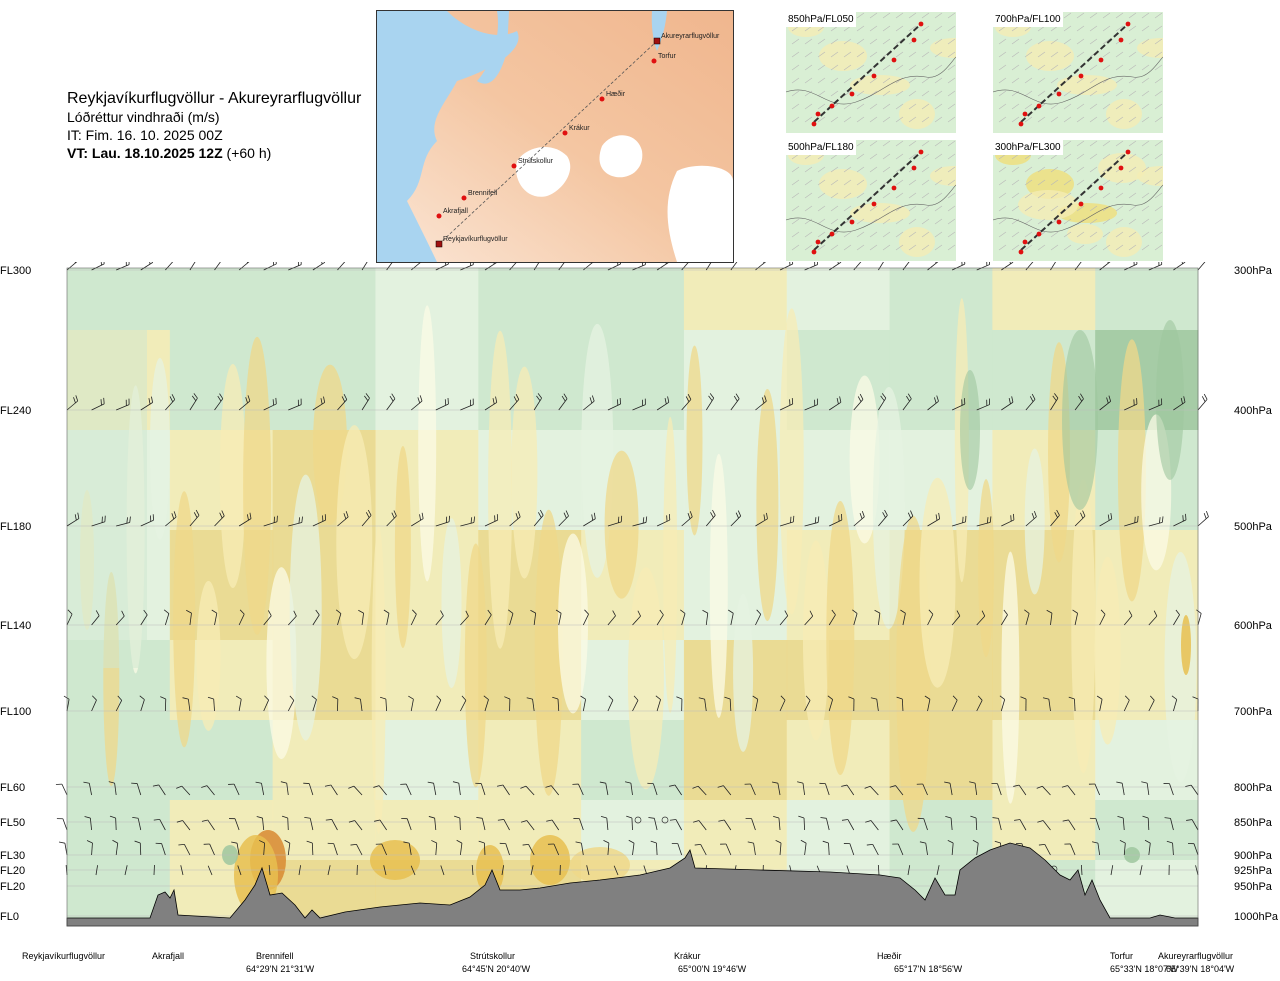 This screenshot has height=981, width=1280. What do you see at coordinates (602, 99) in the screenshot?
I see `map-waypoint-marker` at bounding box center [602, 99].